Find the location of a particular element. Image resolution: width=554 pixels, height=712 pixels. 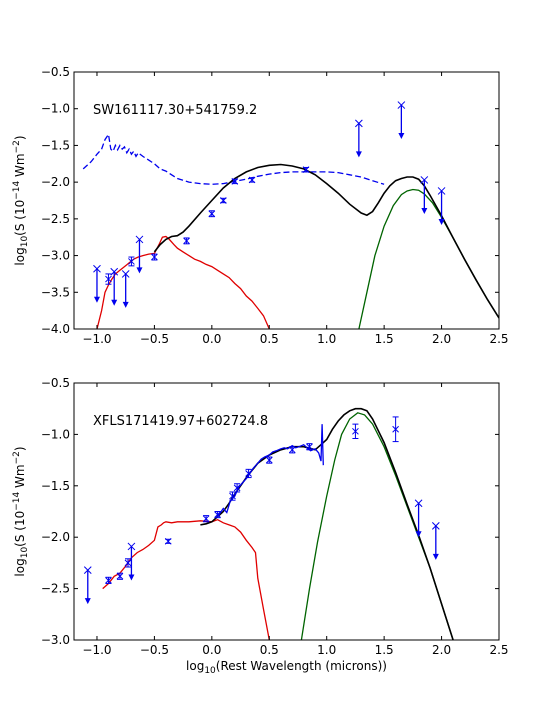

object-name-label: XFLS171419.97+602724.8 is located at coordinates (180, 421).